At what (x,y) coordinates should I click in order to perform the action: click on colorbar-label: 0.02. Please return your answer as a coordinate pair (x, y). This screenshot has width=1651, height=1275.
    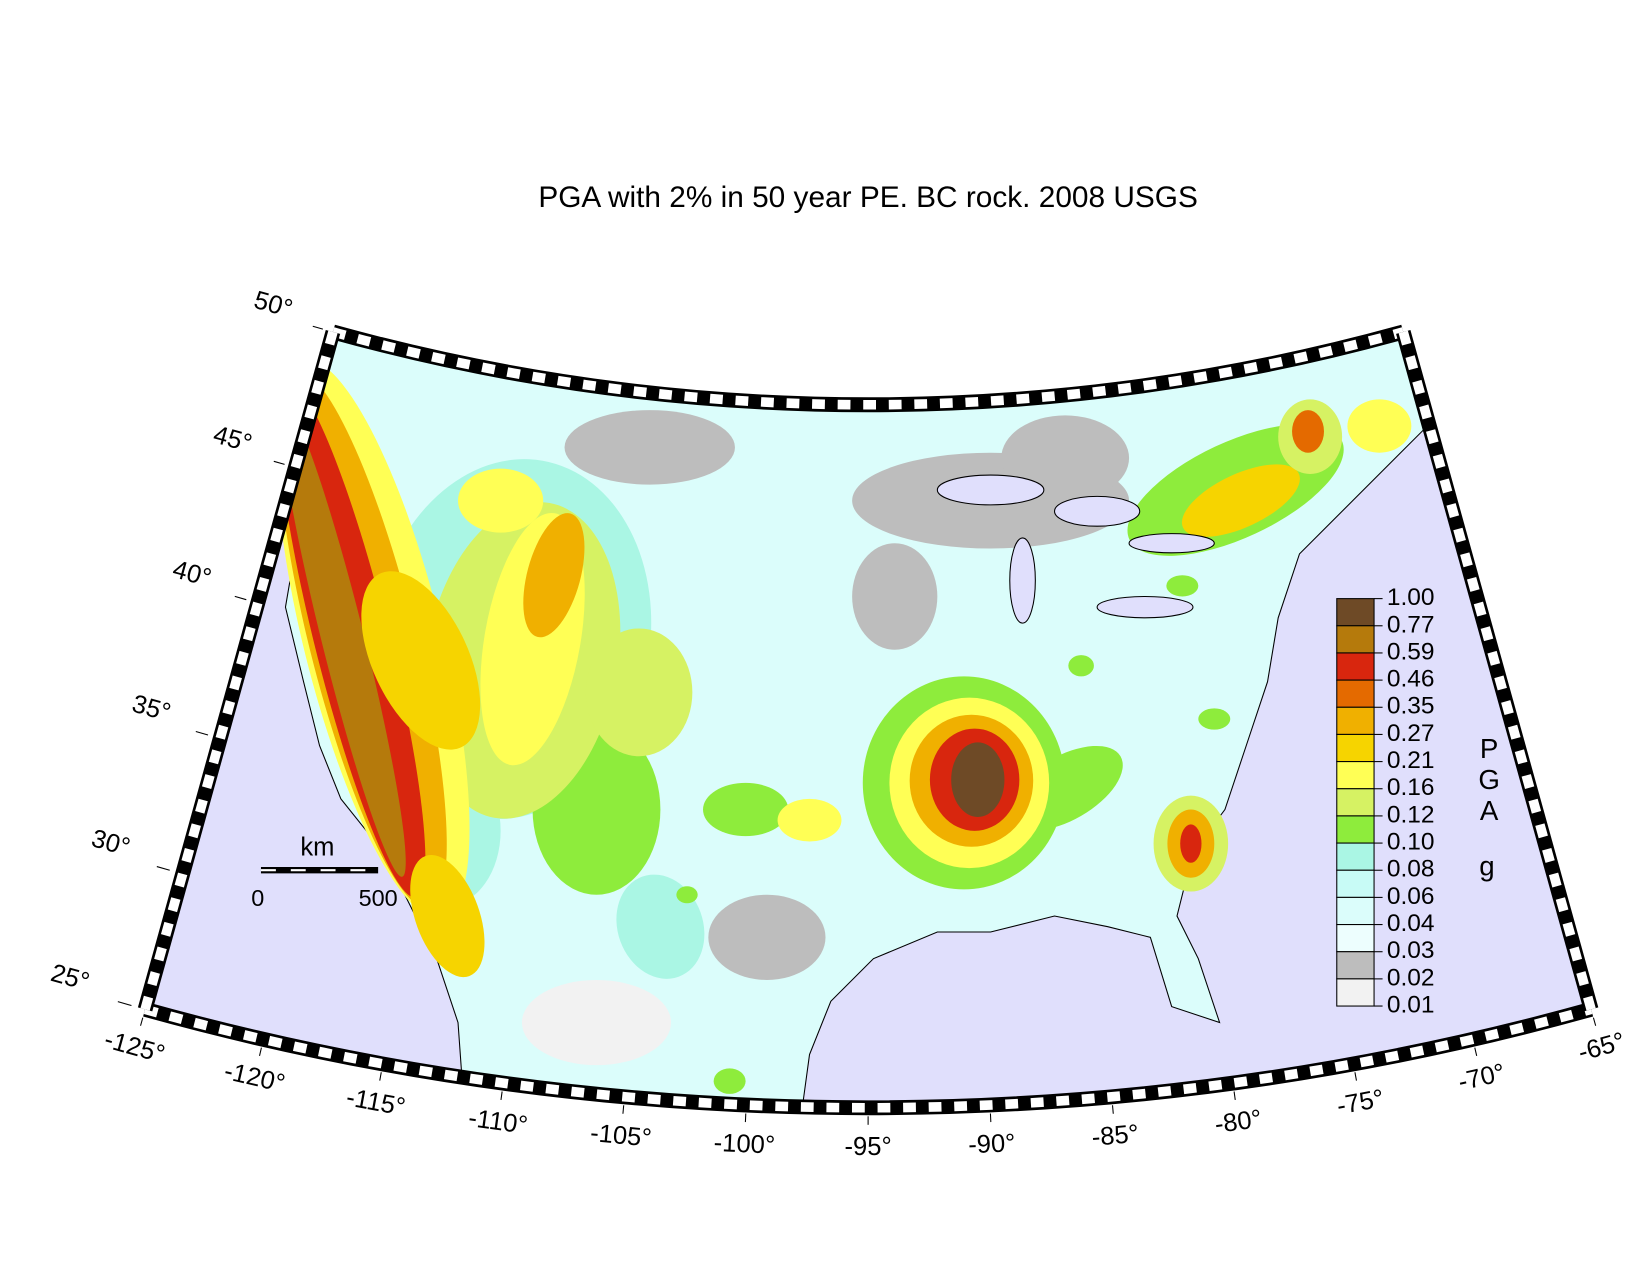
    Looking at the image, I should click on (1411, 977).